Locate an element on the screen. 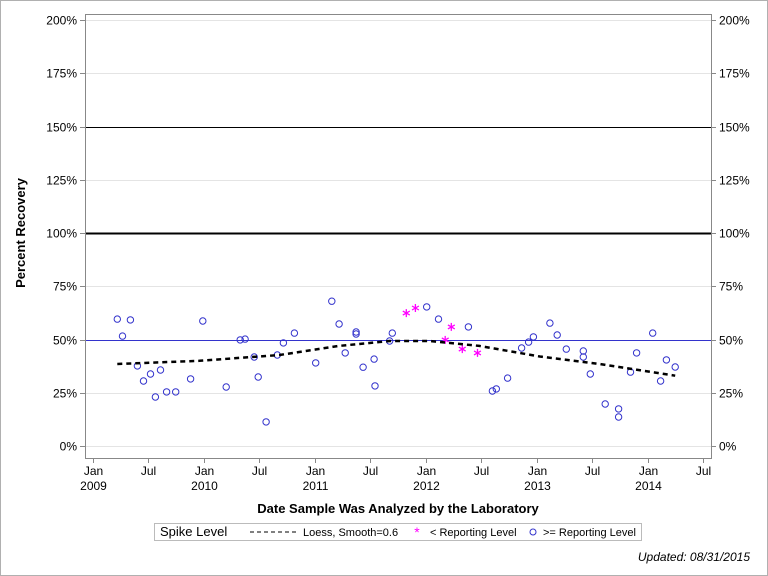 This screenshot has height=576, width=768. legend-circle-marker is located at coordinates (533, 532).